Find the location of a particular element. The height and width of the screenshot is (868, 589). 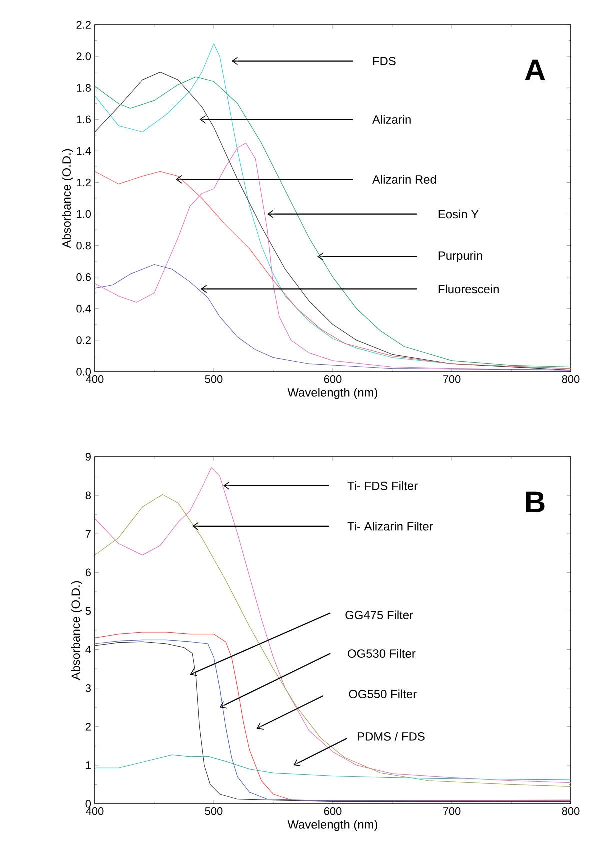

y-tick-label: 0.4 is located at coordinates (84, 309).